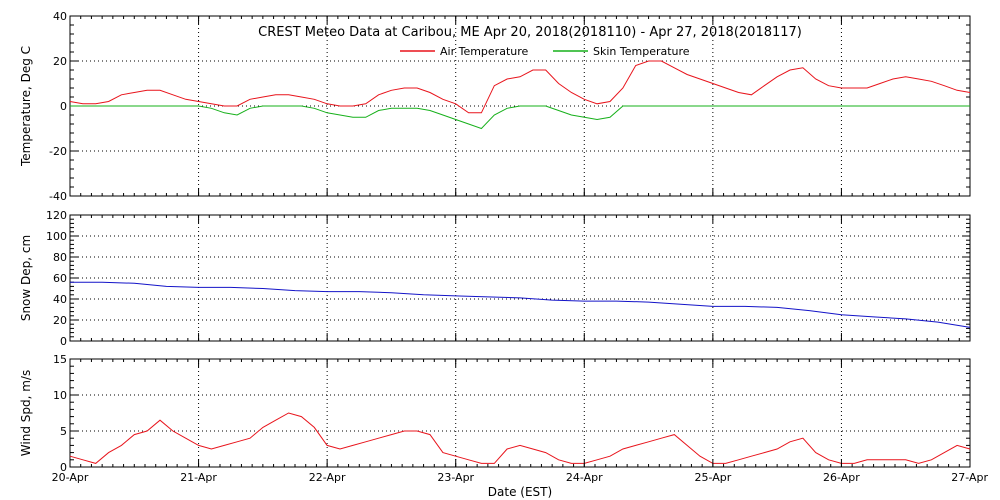 The height and width of the screenshot is (500, 1000). I want to click on wind-speed-ytick-label: 5, so click(63, 431).